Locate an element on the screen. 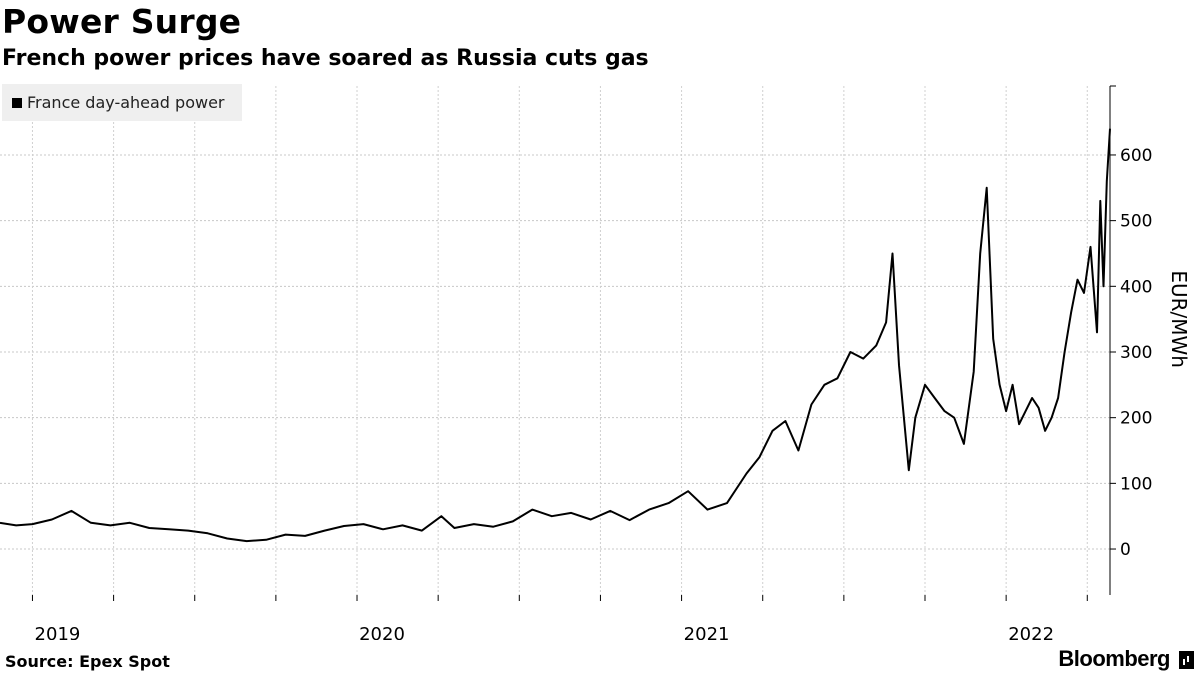  x-axis: 2019 2020 2021 2022 is located at coordinates (559, 617).